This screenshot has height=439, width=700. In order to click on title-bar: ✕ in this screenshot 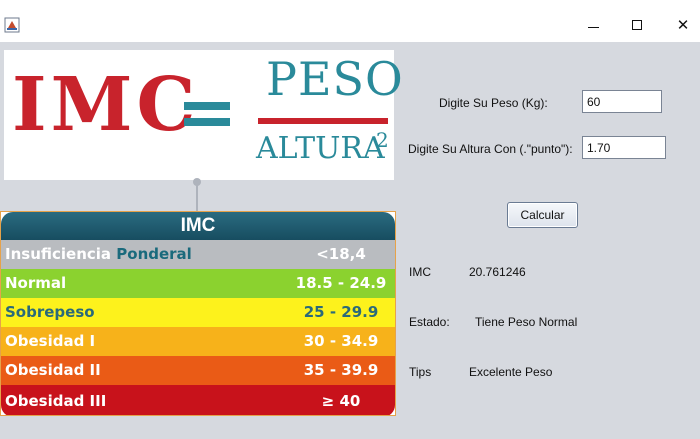, I will do `click(350, 21)`.